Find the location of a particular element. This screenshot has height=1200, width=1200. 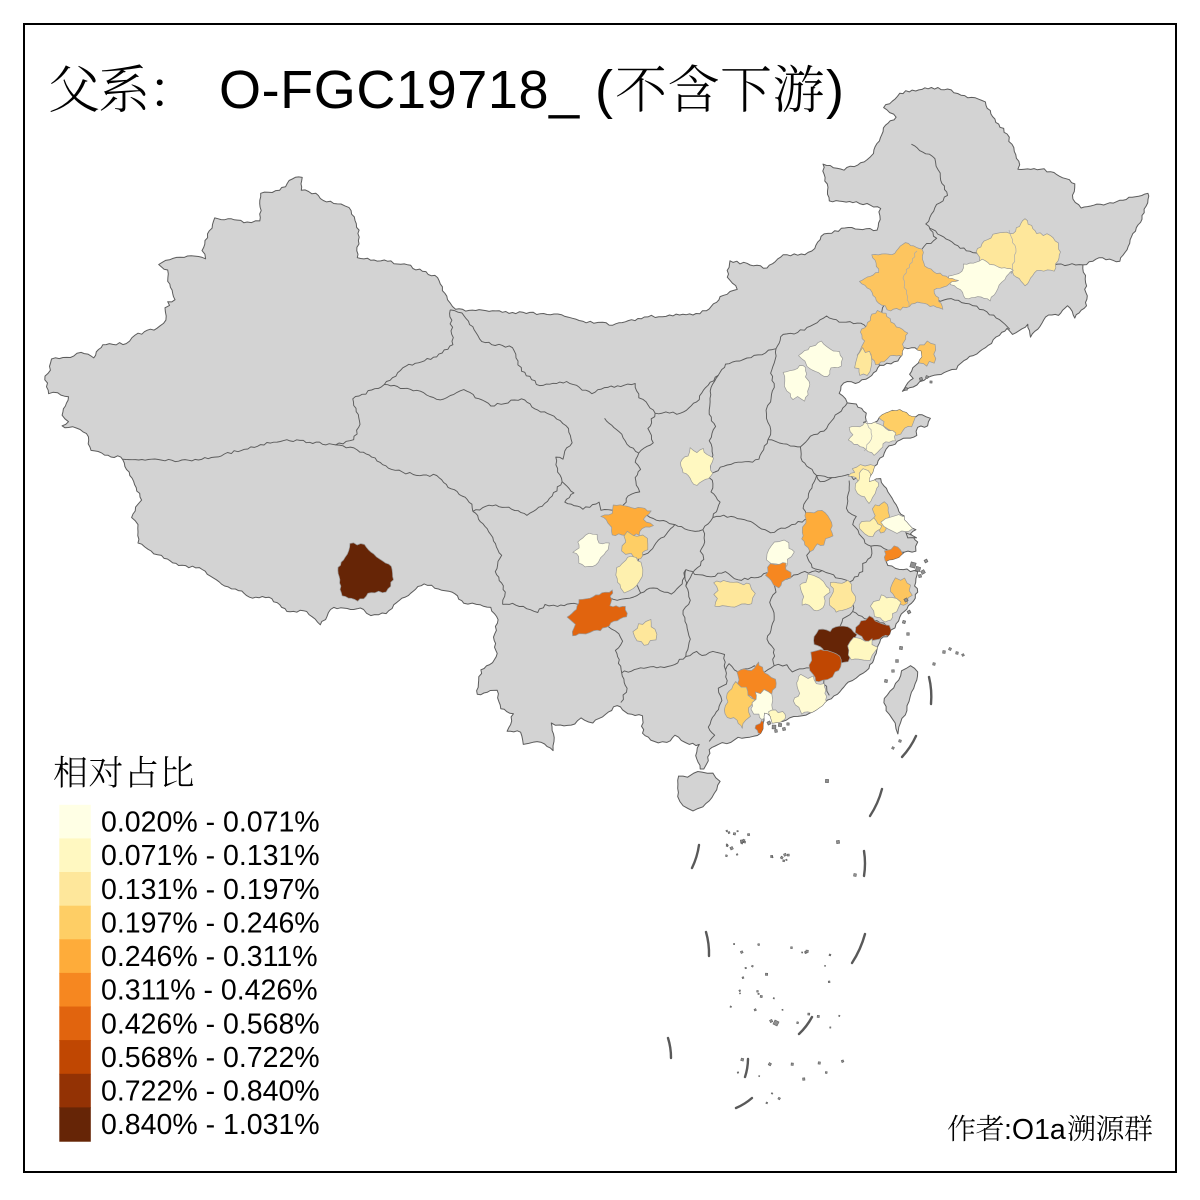

svg-text: 0.722% - 0.840% is located at coordinates (210, 1092).